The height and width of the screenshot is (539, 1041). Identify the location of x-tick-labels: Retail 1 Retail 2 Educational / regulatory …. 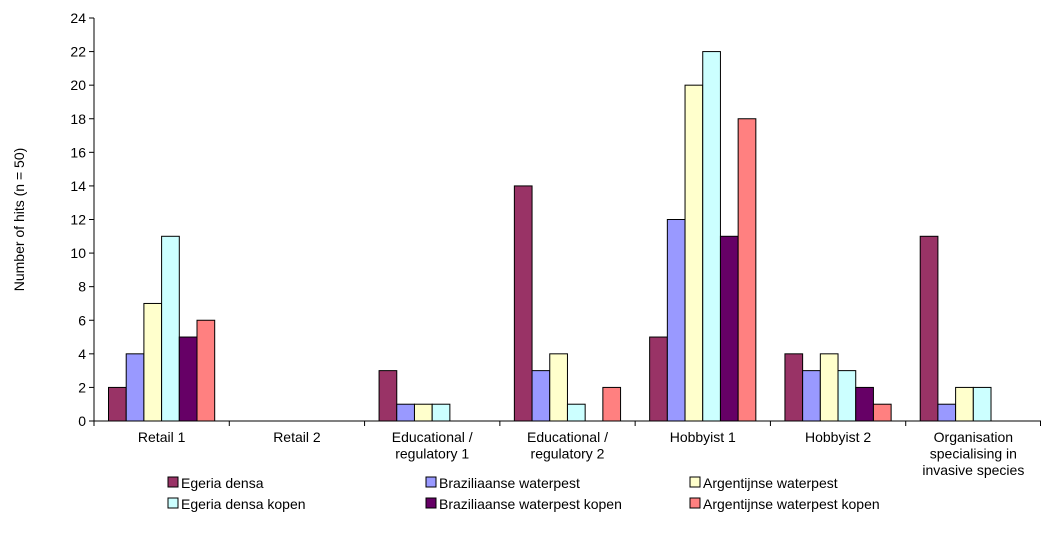
(581, 453).